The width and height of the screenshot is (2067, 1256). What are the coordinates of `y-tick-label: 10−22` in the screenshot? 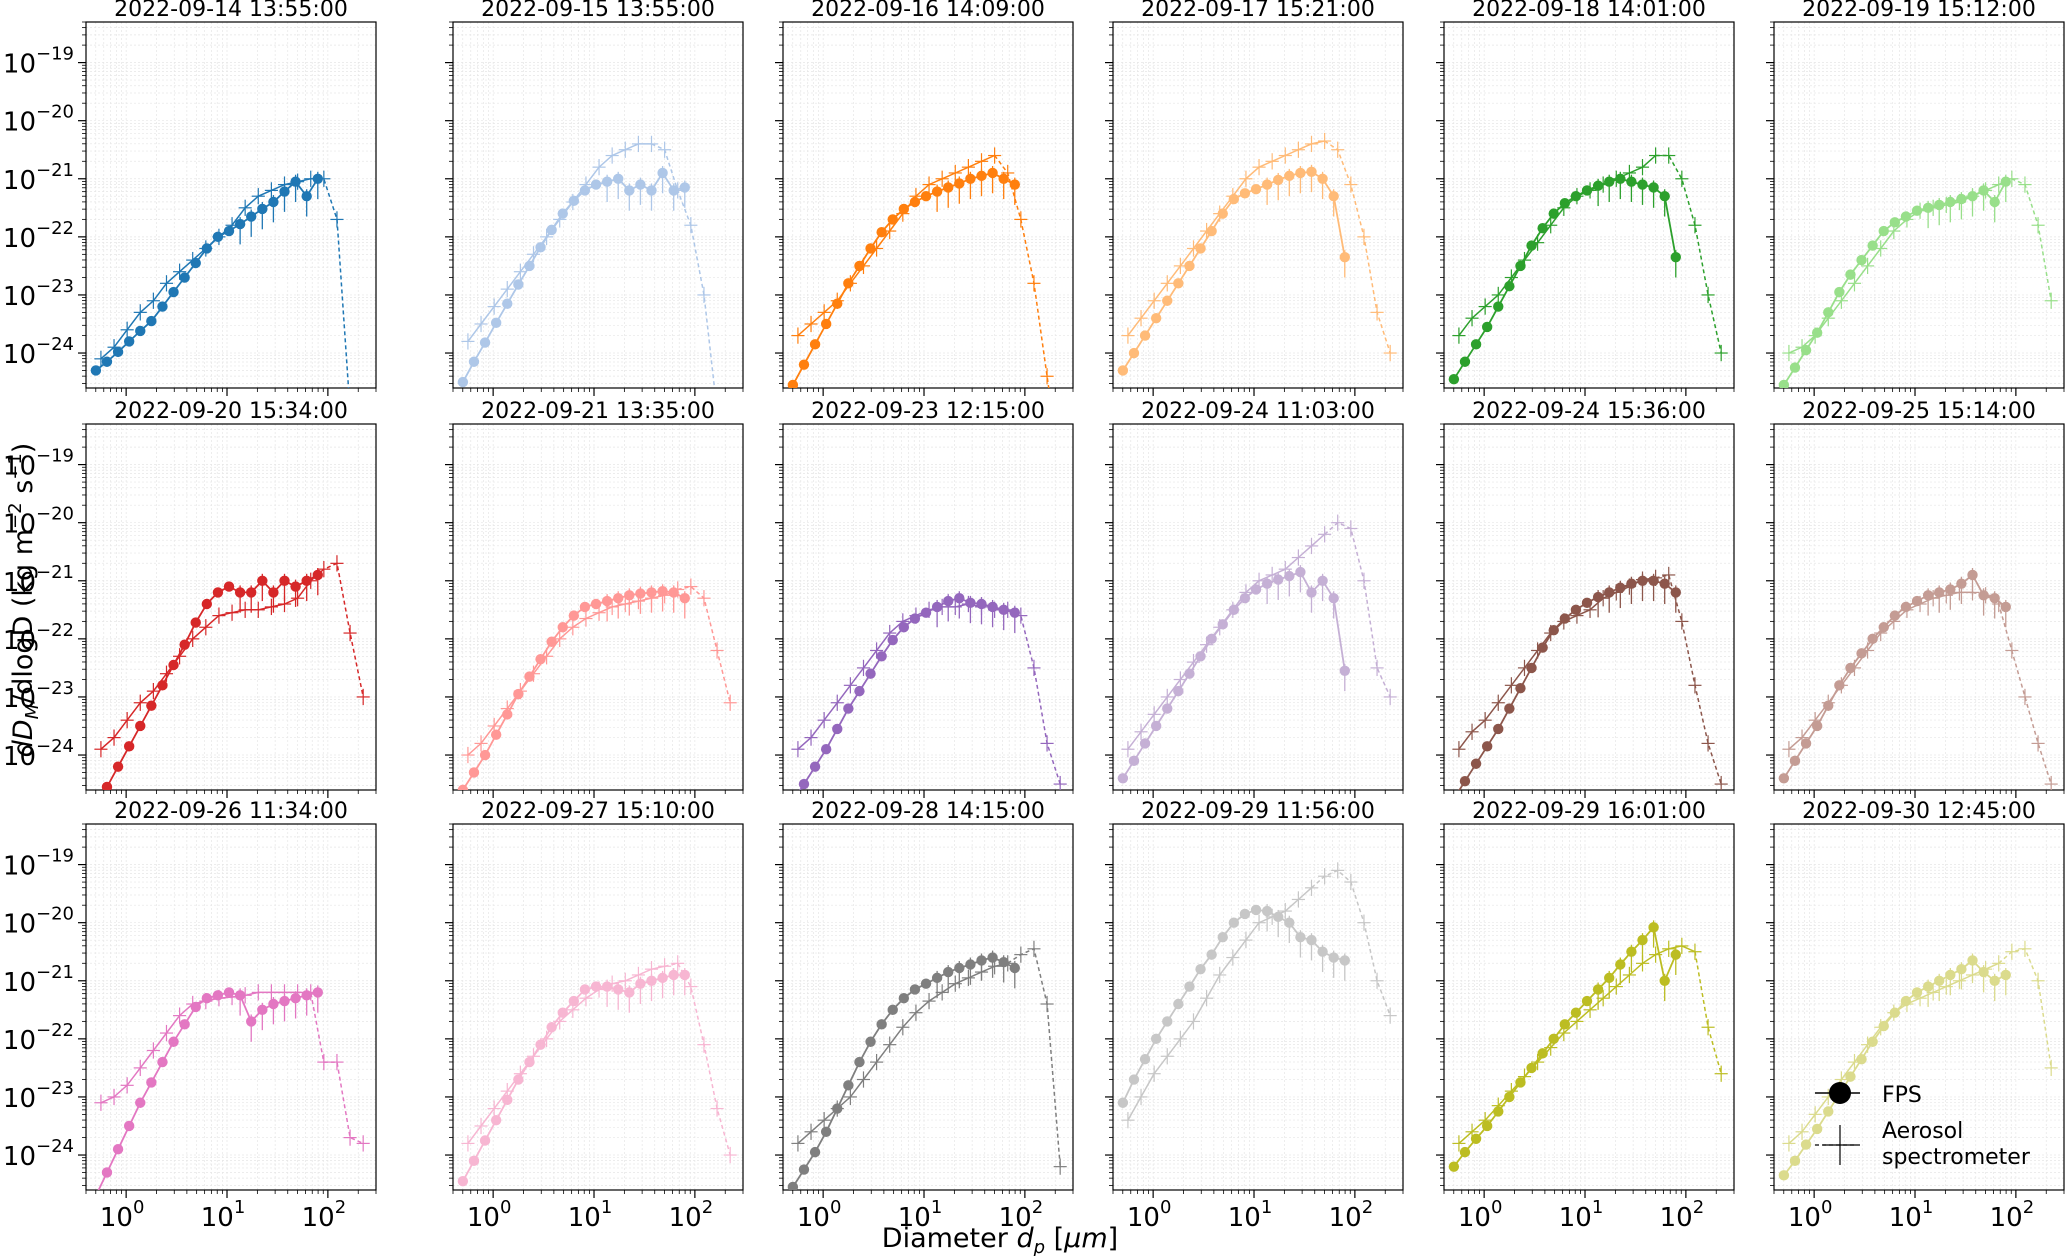 It's located at (38, 236).